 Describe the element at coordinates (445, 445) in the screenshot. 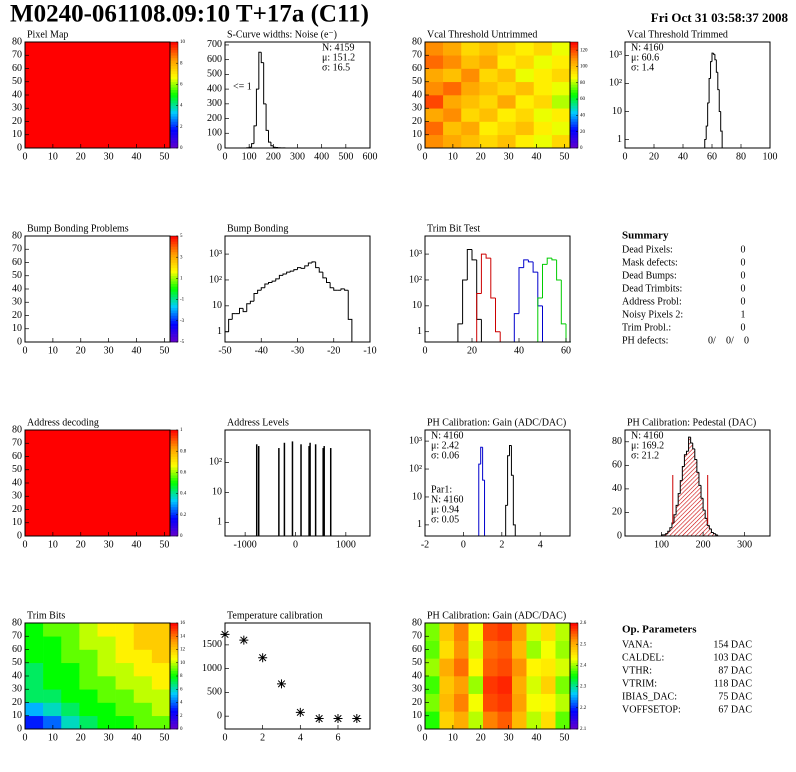

I see `stats-text: μ: 2.42` at that location.